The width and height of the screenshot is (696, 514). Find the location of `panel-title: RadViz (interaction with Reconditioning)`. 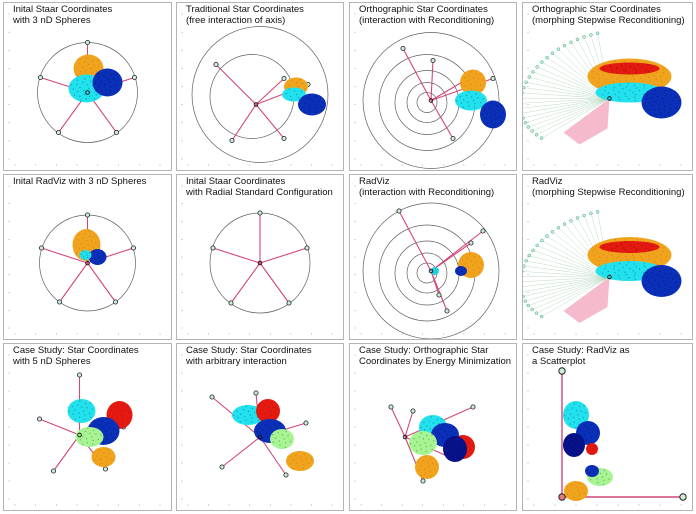

panel-title: RadViz (interaction with Reconditioning) is located at coordinates (427, 187).